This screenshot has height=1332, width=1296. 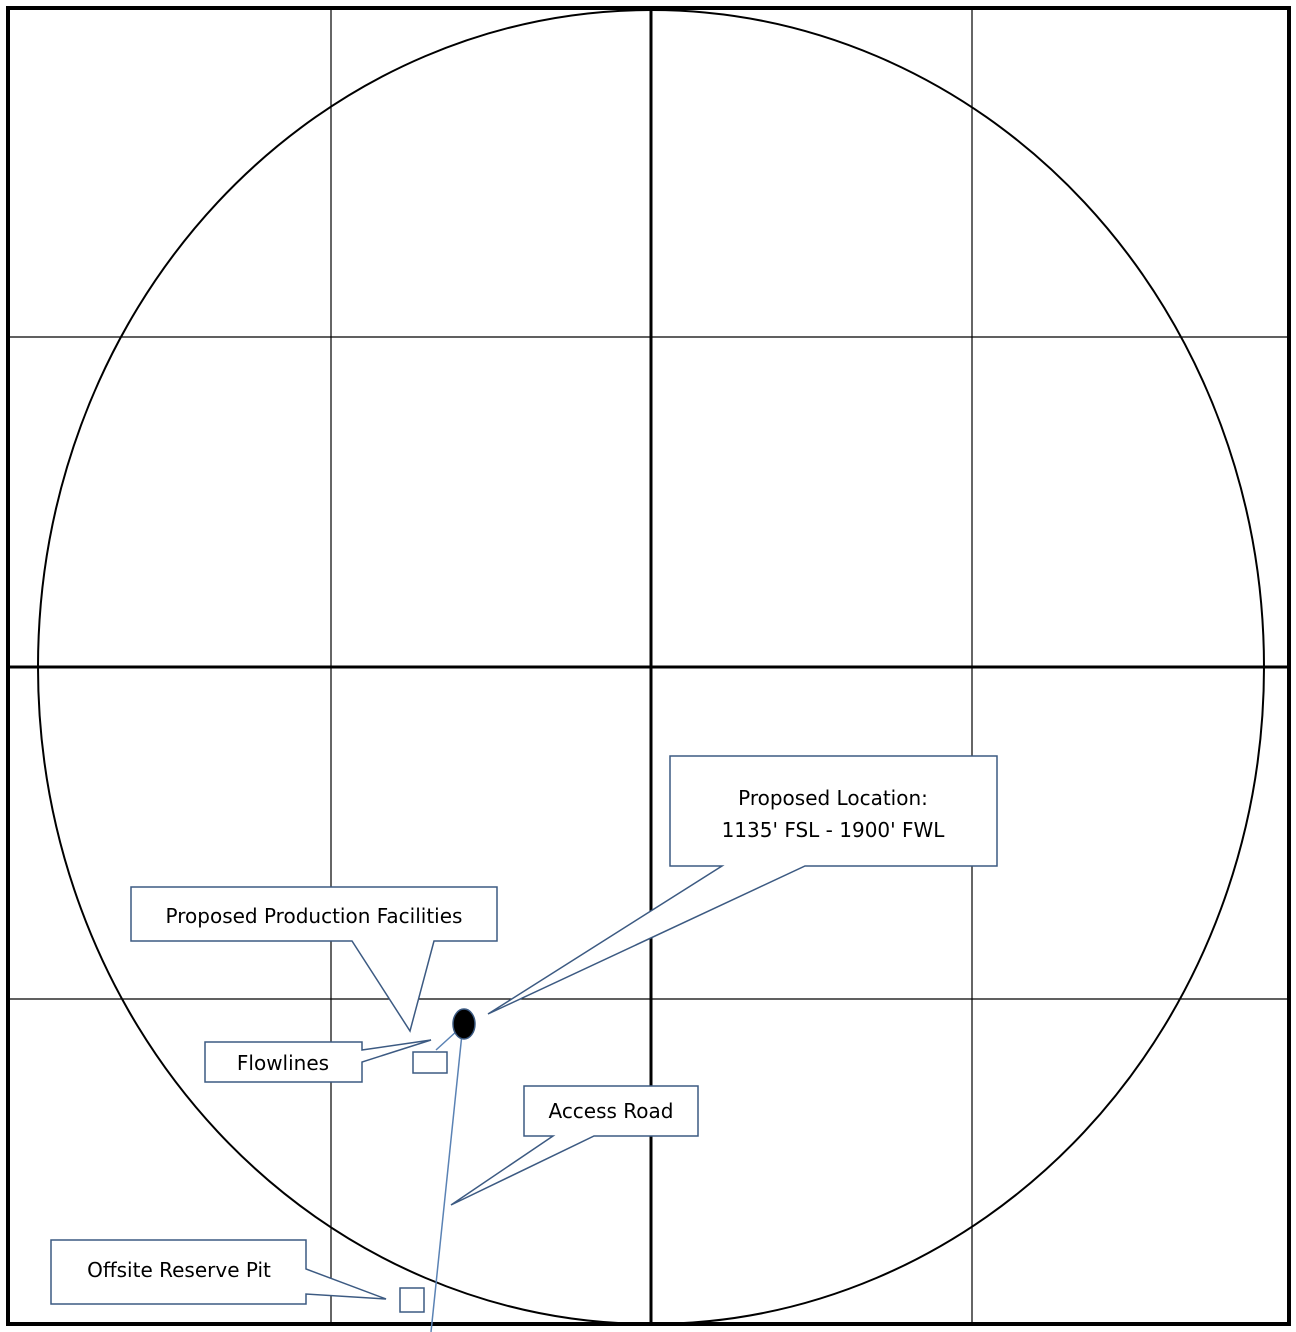 I want to click on callout-production-facilities-label: Proposed Production Facilities, so click(x=314, y=916).